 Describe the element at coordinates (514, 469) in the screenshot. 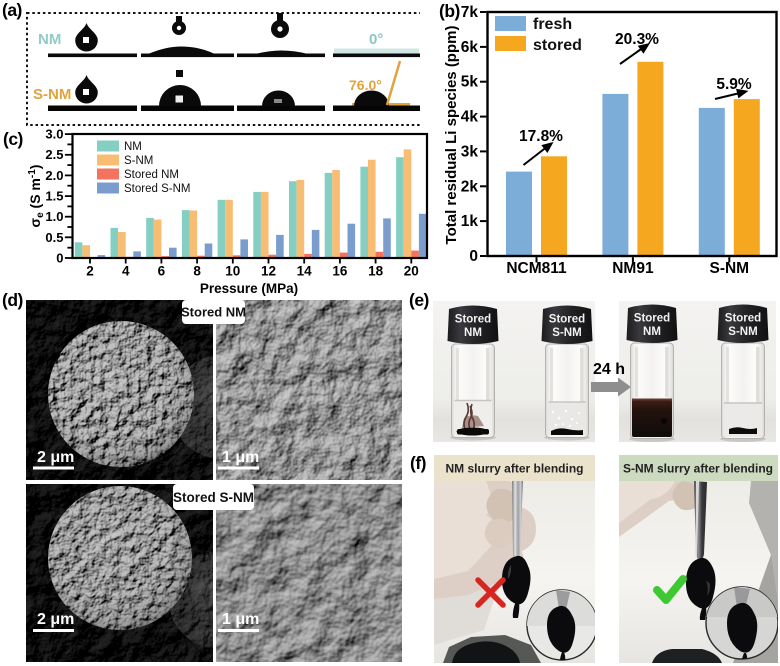

I see `svg-text: NM slurry after blending` at that location.